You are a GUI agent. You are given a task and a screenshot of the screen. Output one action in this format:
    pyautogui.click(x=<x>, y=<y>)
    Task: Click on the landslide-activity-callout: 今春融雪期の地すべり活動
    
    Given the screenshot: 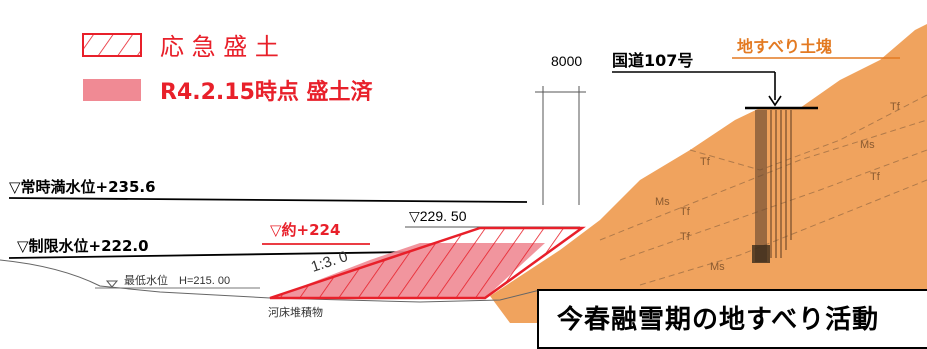 What is the action you would take?
    pyautogui.click(x=732, y=319)
    